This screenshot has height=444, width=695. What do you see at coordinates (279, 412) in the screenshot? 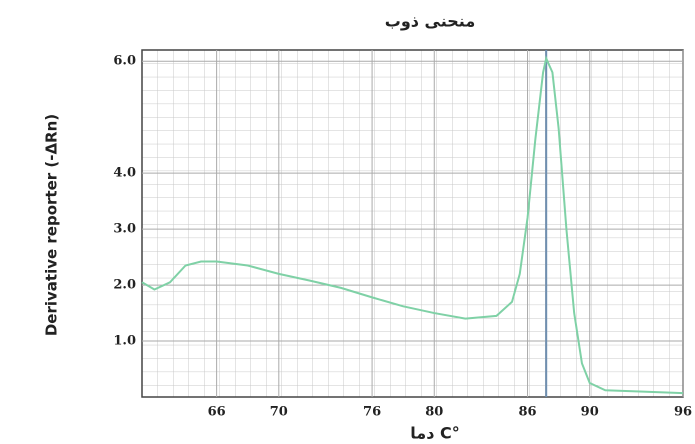
I see `x-tick-label: 70` at bounding box center [279, 412].